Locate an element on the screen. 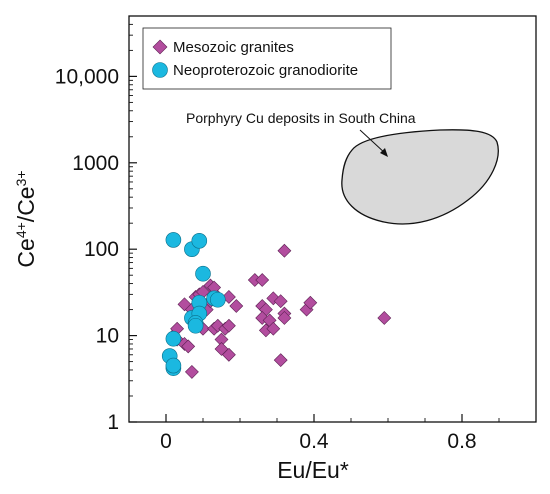 The height and width of the screenshot is (494, 550). x-tick-label: 0.8 is located at coordinates (461, 441).